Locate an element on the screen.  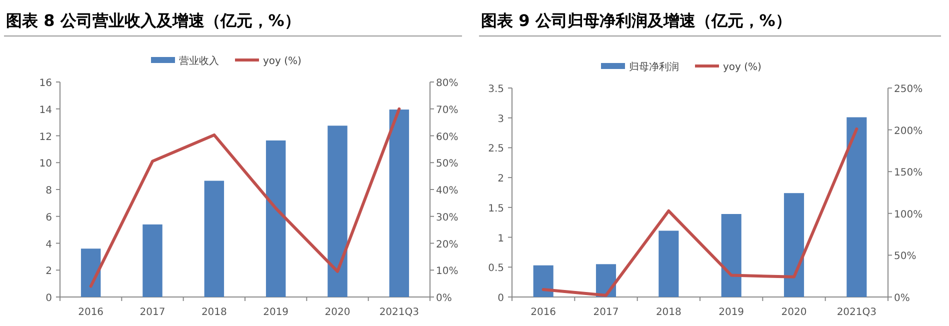
y-tick-label: 6 is located at coordinates (49, 218).